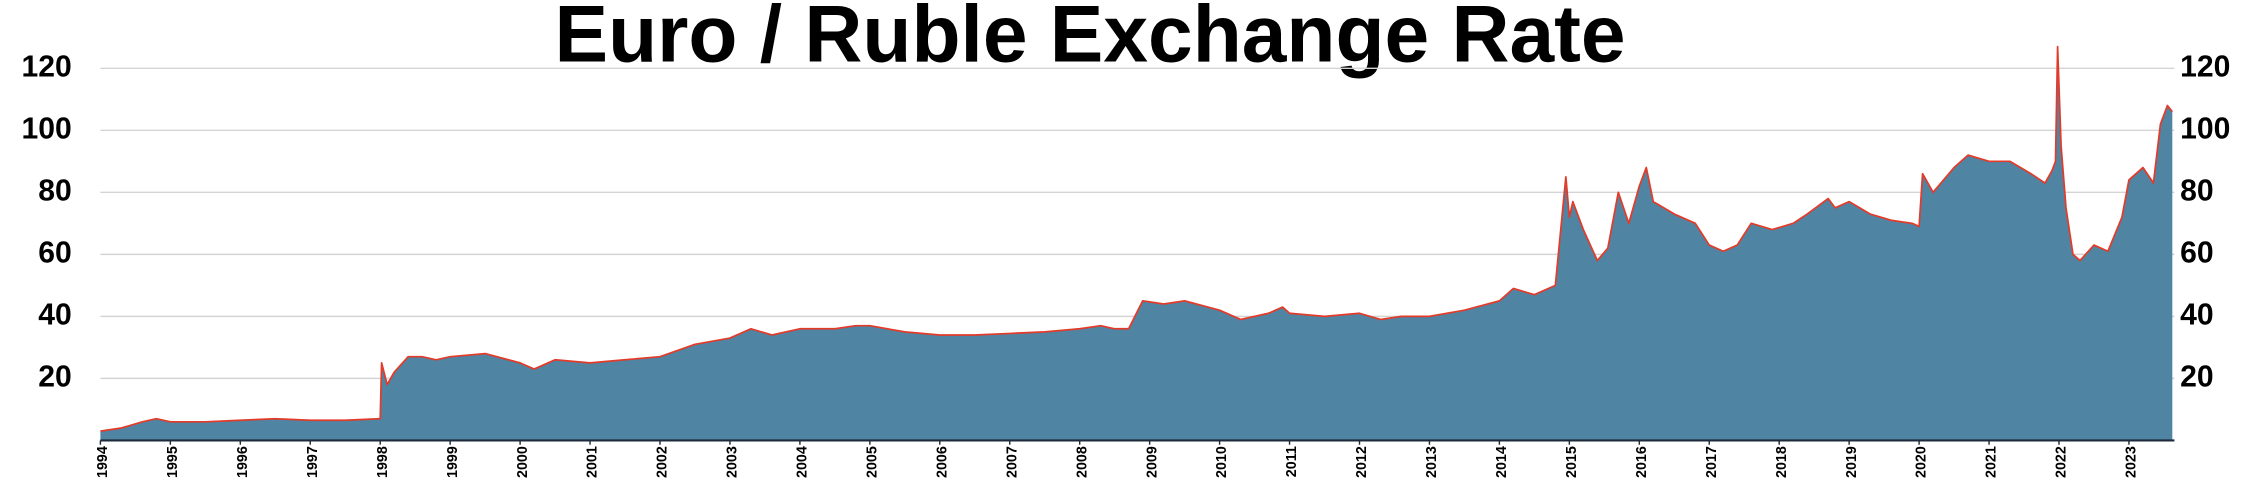 The image size is (2249, 495). Describe the element at coordinates (1572, 462) in the screenshot. I see `x-tick-label: 2015` at that location.